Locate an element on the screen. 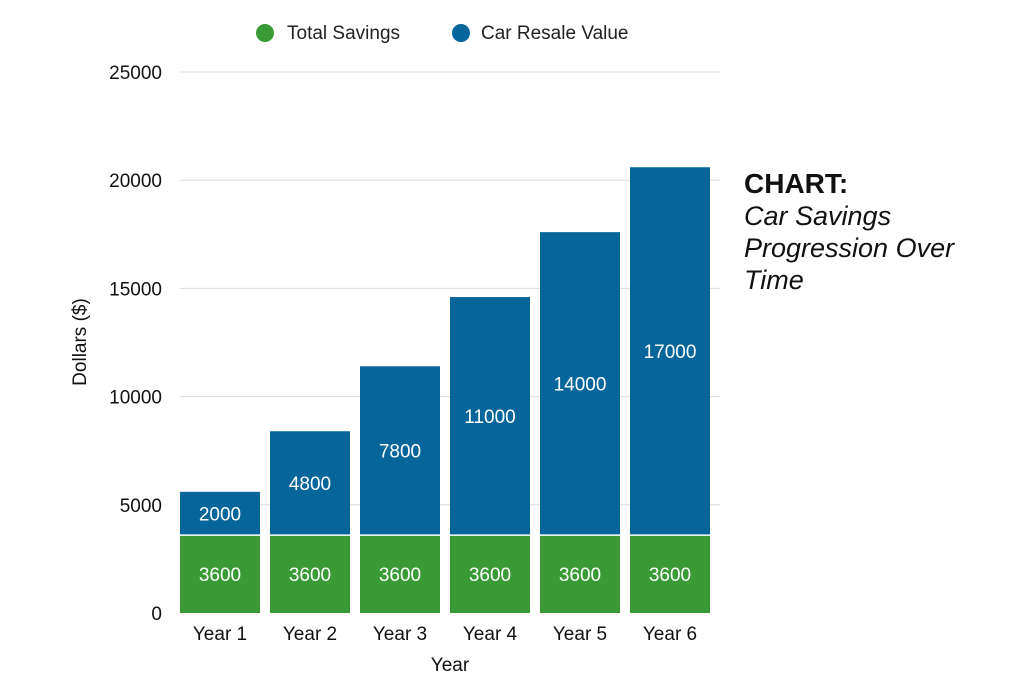 The image size is (1030, 687). y-axis-ticks: 0 5000 10000 15000 20000 25000 is located at coordinates (135, 344).